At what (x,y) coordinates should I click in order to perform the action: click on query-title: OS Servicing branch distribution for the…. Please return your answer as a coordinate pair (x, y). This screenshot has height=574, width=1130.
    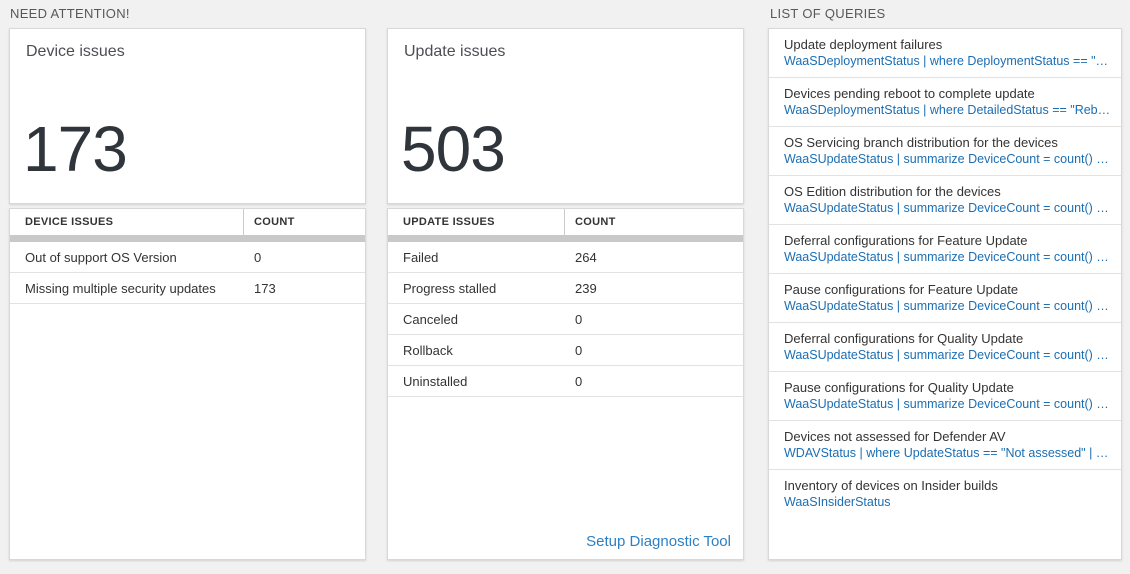
    Looking at the image, I should click on (921, 142).